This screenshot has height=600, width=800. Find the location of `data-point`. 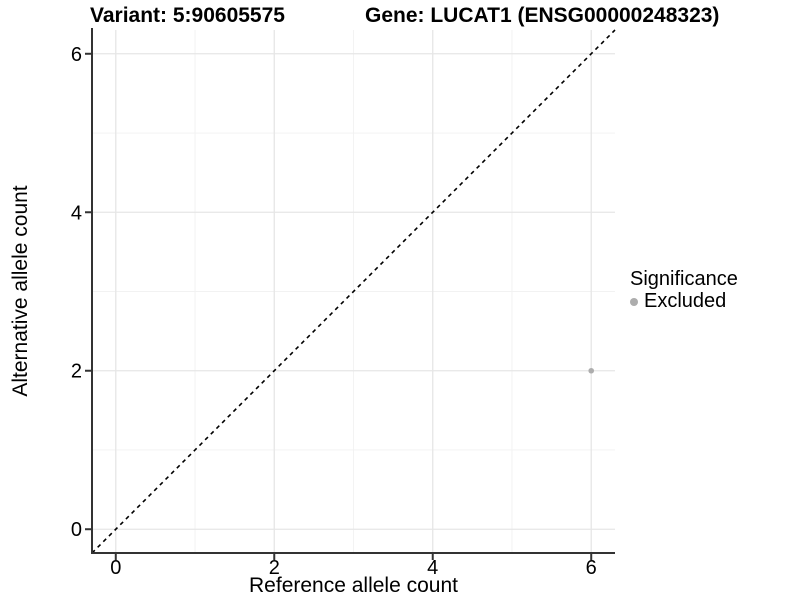

data-point is located at coordinates (591, 370).